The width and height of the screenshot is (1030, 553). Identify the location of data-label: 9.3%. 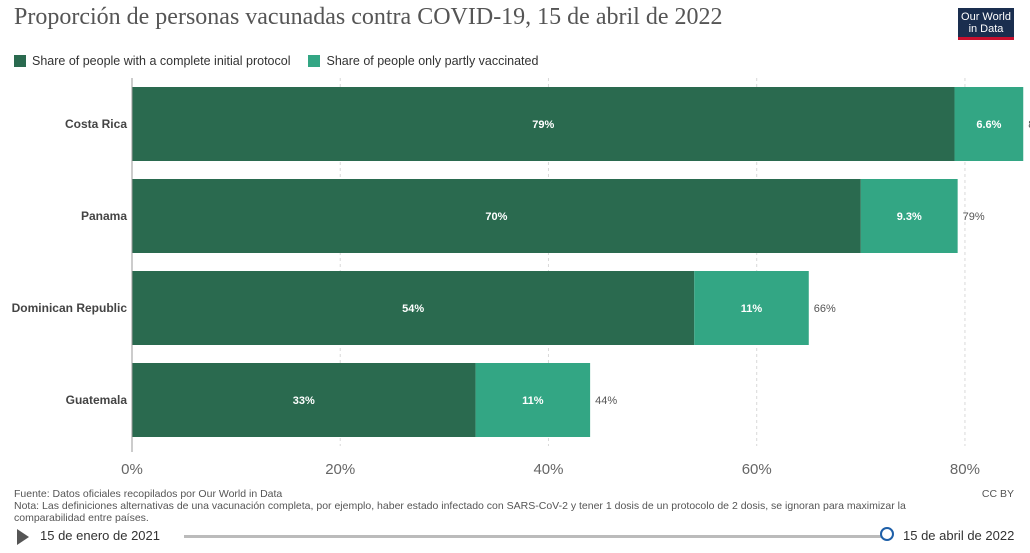
(909, 217).